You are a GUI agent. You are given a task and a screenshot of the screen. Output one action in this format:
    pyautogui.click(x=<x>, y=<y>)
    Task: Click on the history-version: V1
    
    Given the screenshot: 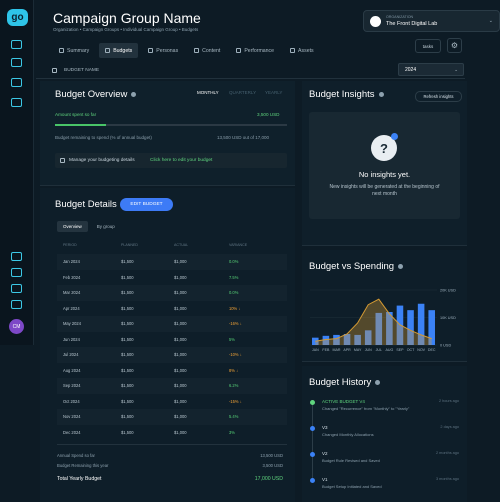 What is the action you would take?
    pyautogui.click(x=325, y=479)
    